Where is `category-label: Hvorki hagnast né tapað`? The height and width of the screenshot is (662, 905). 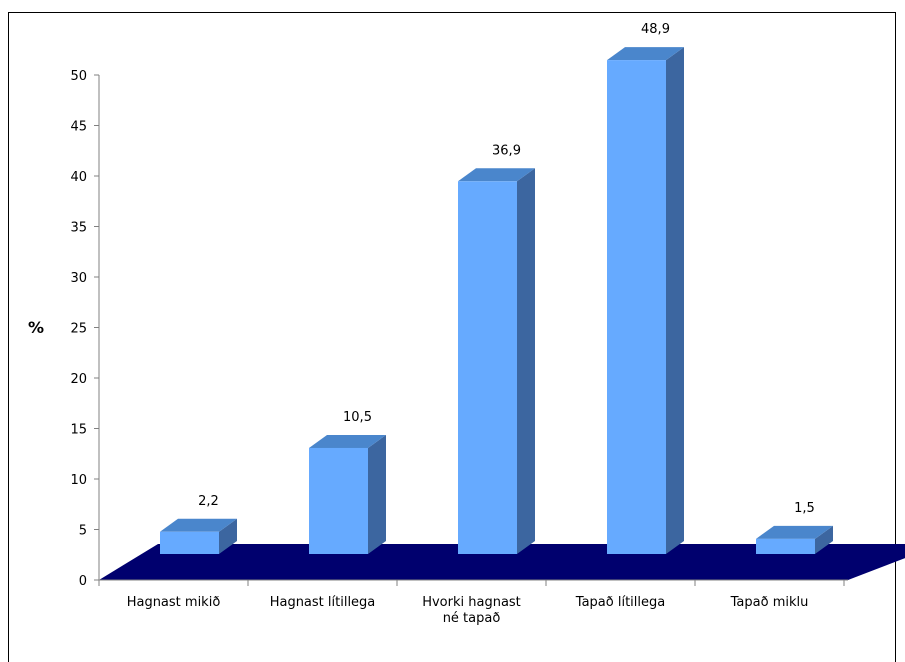
category-label: Hvorki hagnast né tapað is located at coordinates (471, 610).